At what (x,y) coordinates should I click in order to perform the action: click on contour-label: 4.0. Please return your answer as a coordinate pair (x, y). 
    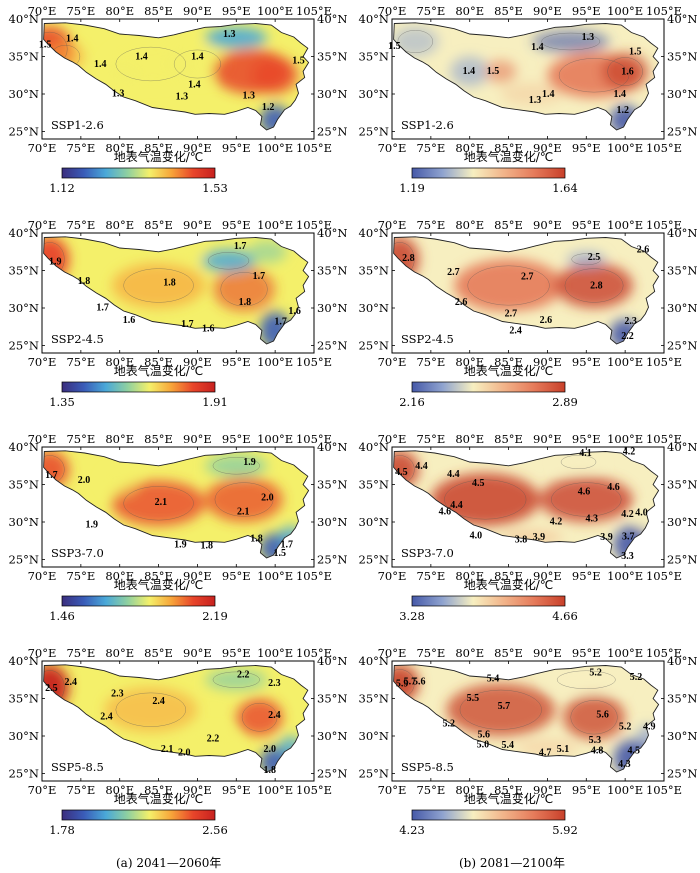
    Looking at the image, I should click on (476, 536).